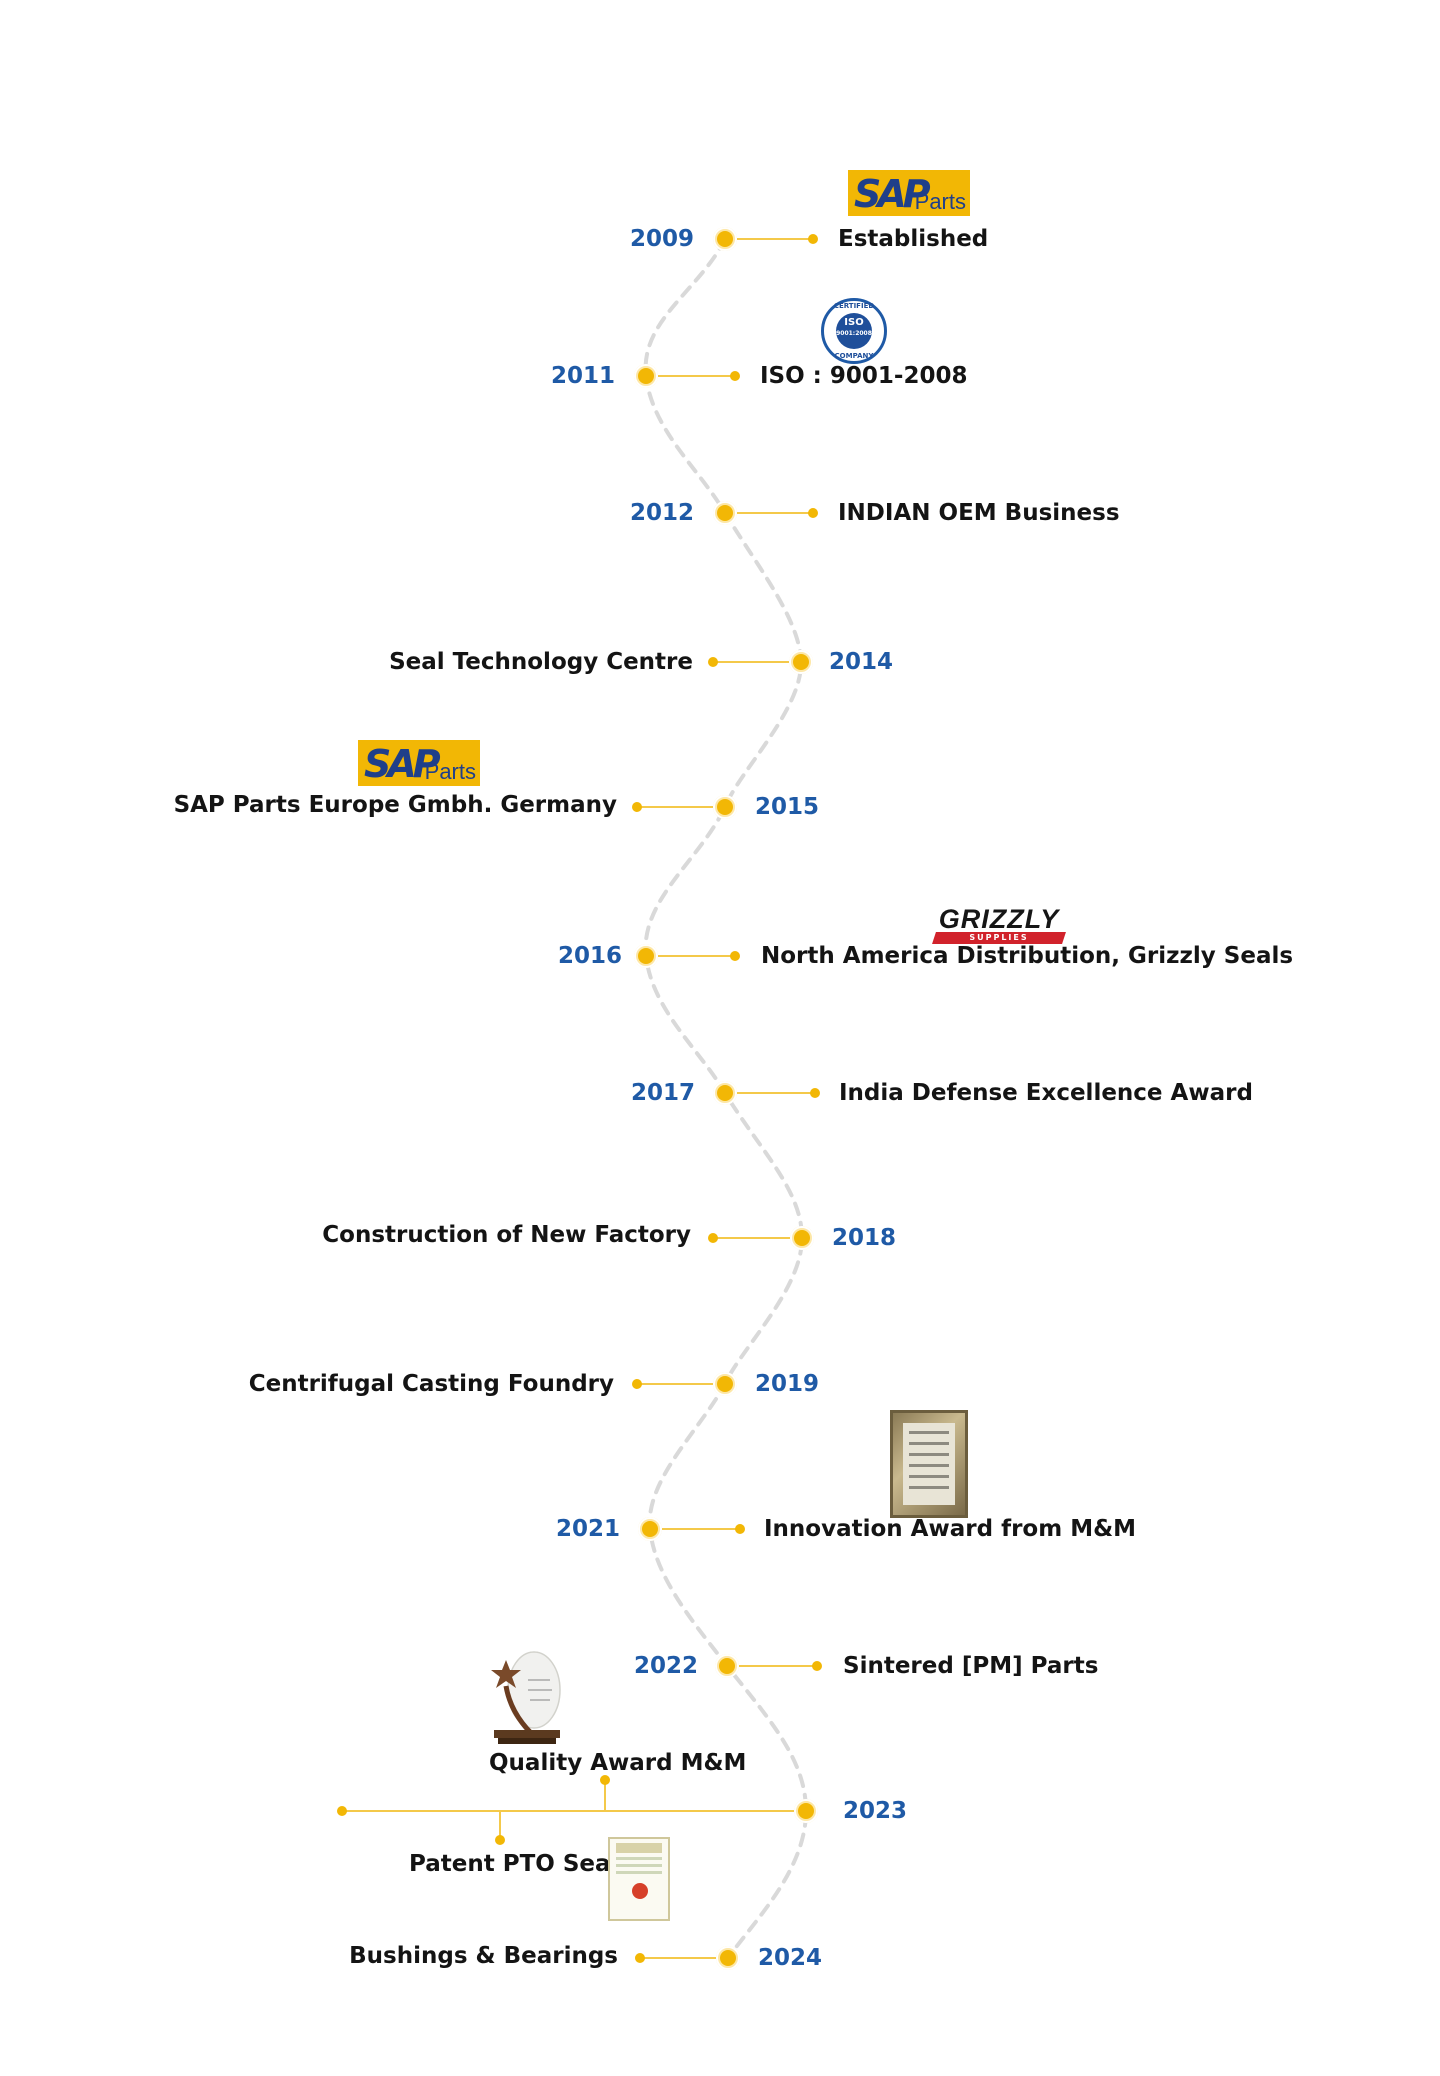 Image resolution: width=1440 pixels, height=2076 pixels. Describe the element at coordinates (864, 1238) in the screenshot. I see `year-2018: 2018` at that location.